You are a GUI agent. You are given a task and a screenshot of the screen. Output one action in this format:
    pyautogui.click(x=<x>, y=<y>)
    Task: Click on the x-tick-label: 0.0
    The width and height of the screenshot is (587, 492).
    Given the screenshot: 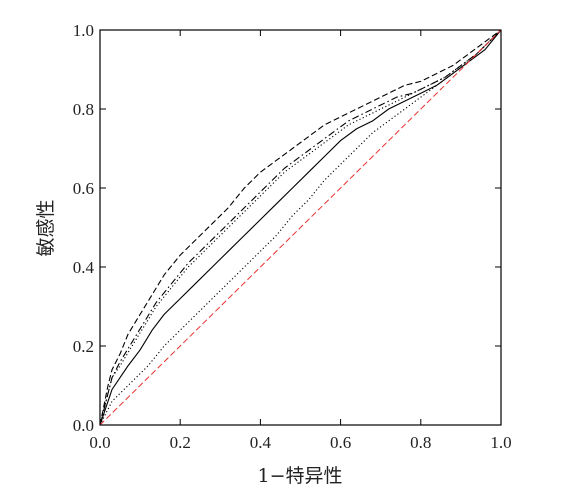 What is the action you would take?
    pyautogui.click(x=99, y=442)
    